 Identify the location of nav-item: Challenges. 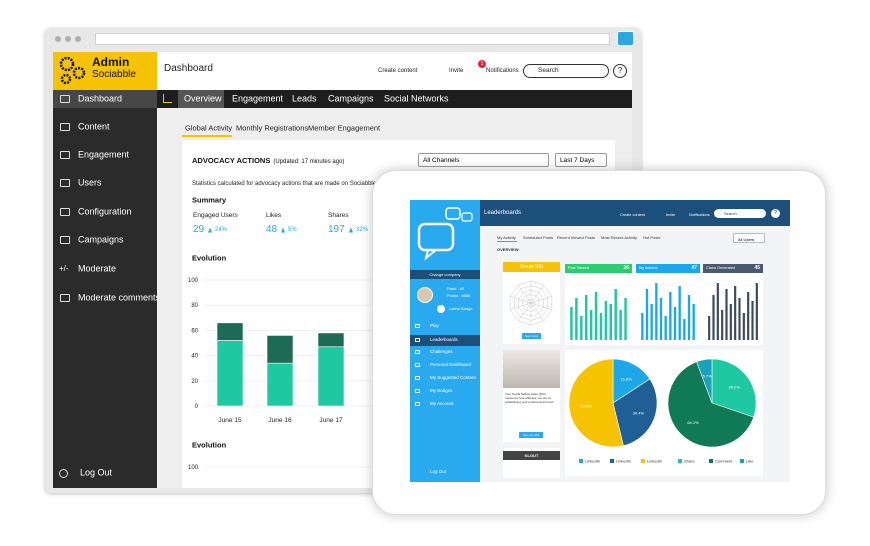
(441, 351).